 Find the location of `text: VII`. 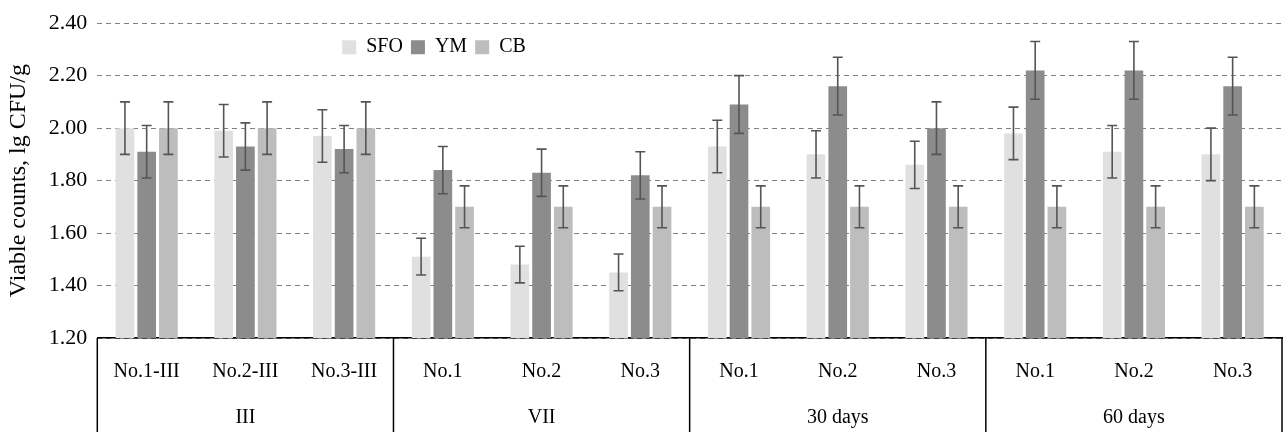

text: VII is located at coordinates (541, 416).